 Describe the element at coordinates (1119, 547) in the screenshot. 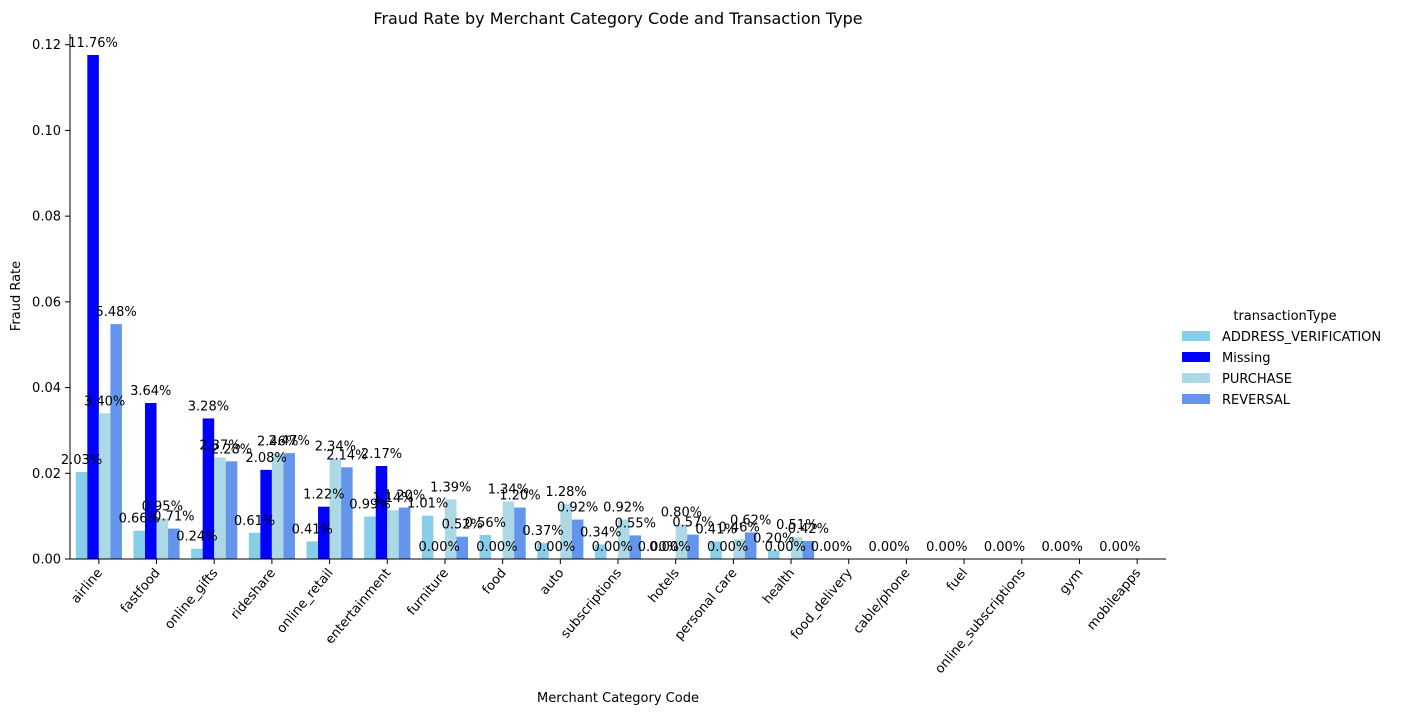

I see `data-label-mobileapps-address-verification: 0.00%` at that location.